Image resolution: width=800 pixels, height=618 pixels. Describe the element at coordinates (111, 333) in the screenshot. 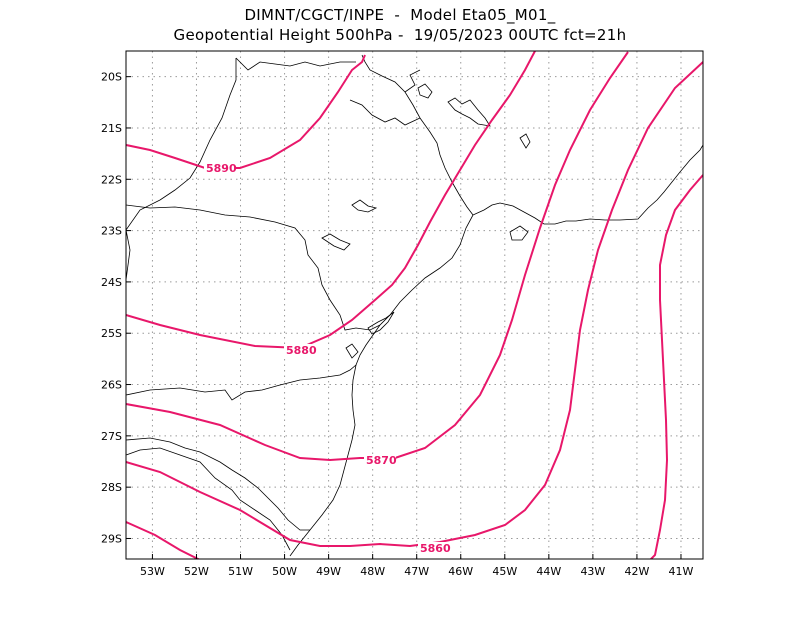

I see `lat-tick-label: 25S` at that location.